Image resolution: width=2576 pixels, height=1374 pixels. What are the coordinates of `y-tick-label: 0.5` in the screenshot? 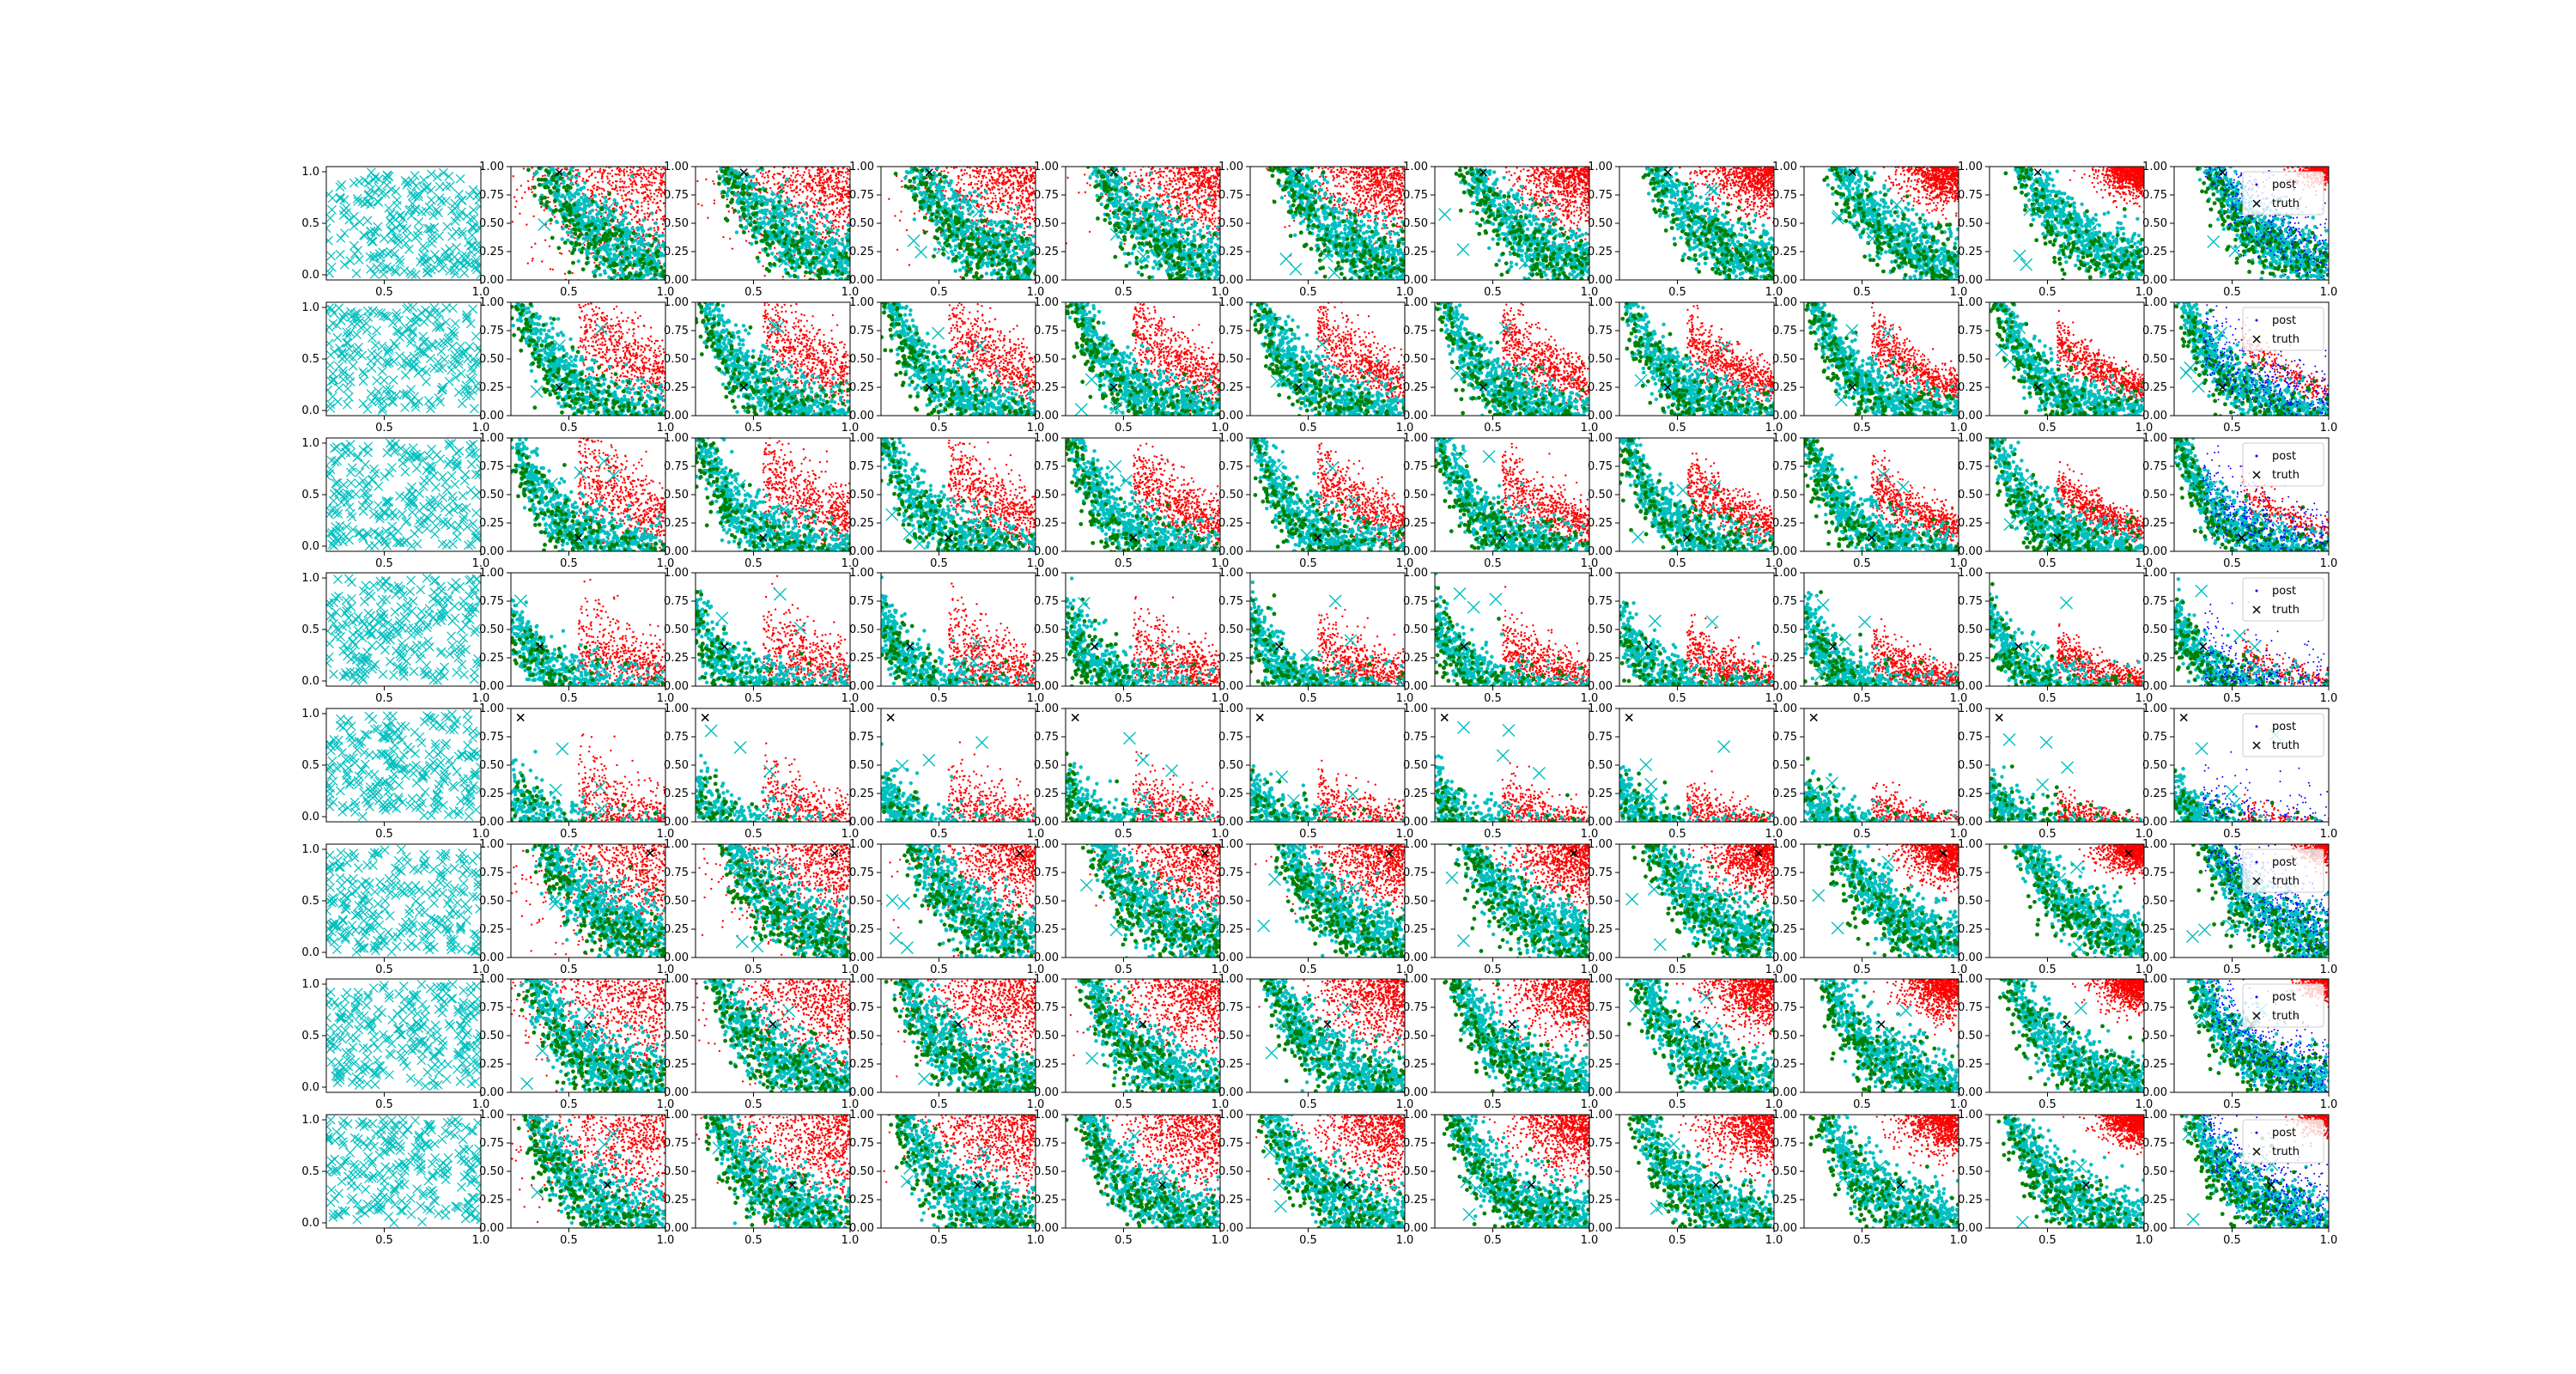 It's located at (310, 359).